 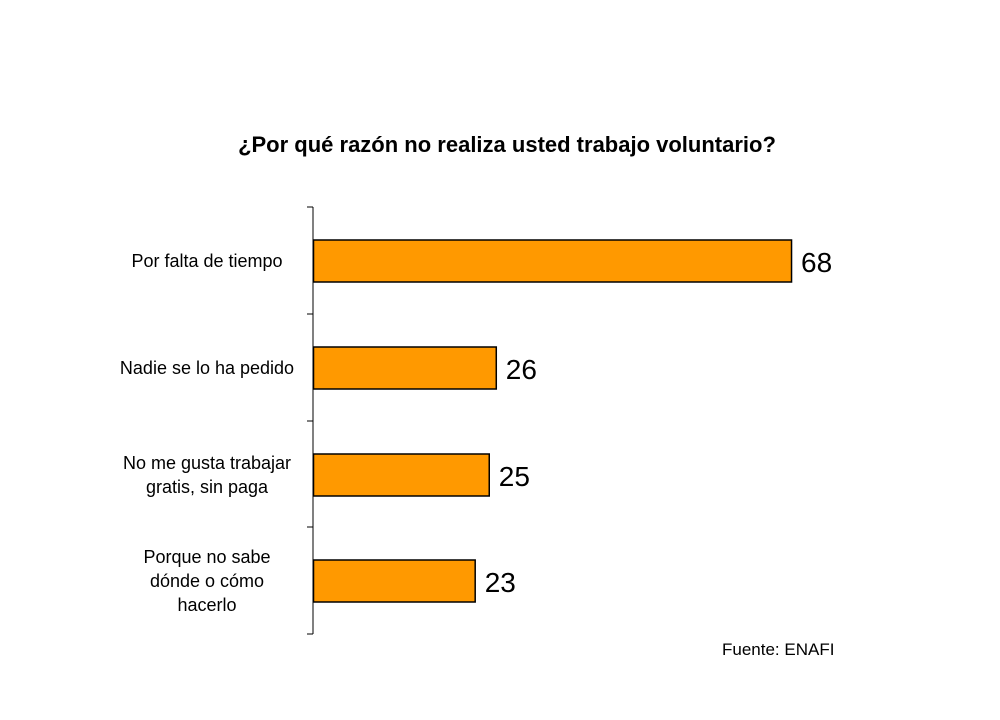 I want to click on data-label: 25, so click(x=514, y=476).